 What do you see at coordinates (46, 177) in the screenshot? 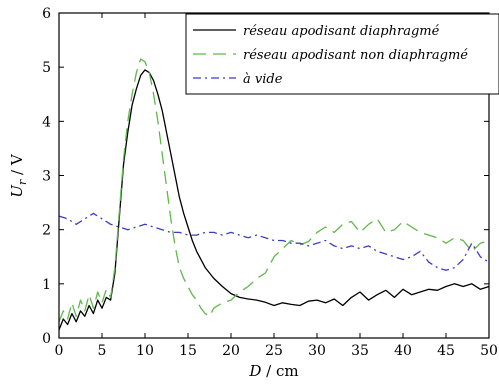
I see `y-tick-label-3: 3` at bounding box center [46, 177].